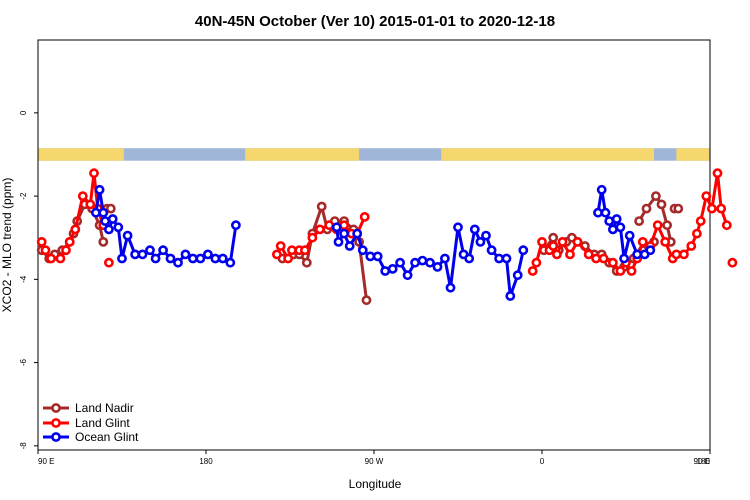 This screenshot has width=750, height=500. What do you see at coordinates (56, 437) in the screenshot?
I see `legend-marker-ocean-glint` at bounding box center [56, 437].